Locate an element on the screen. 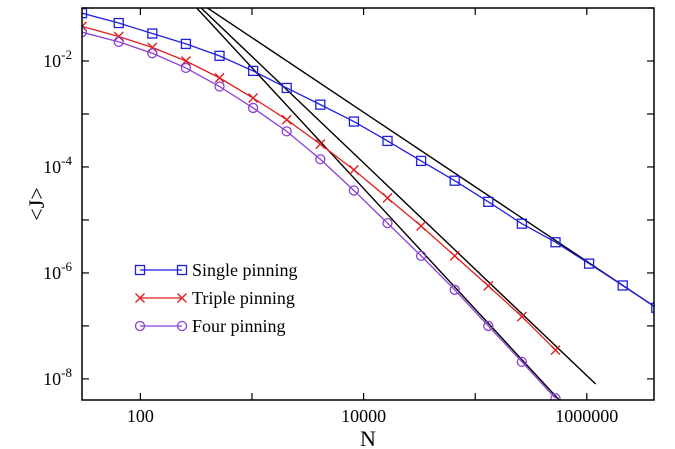 The height and width of the screenshot is (449, 675). legend-item: Triple pinning is located at coordinates (215, 298).